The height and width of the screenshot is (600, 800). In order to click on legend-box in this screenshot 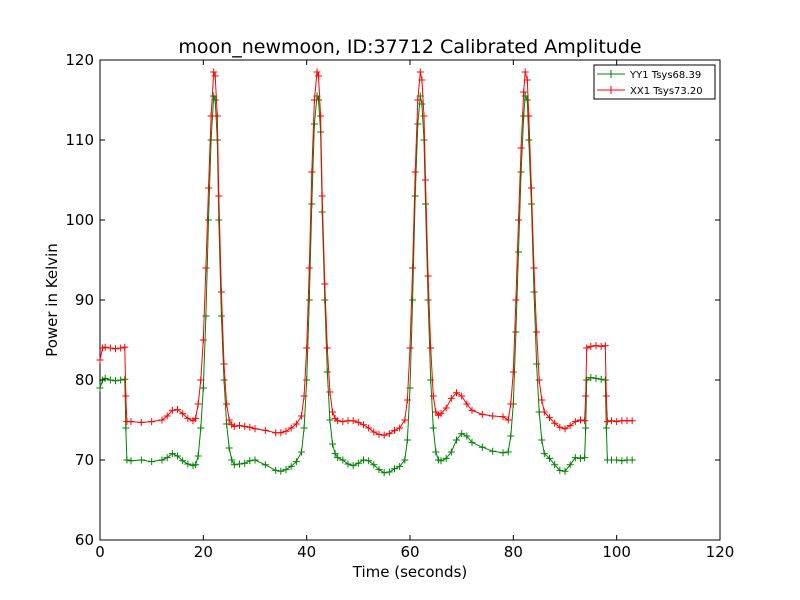, I will do `click(654, 82)`.